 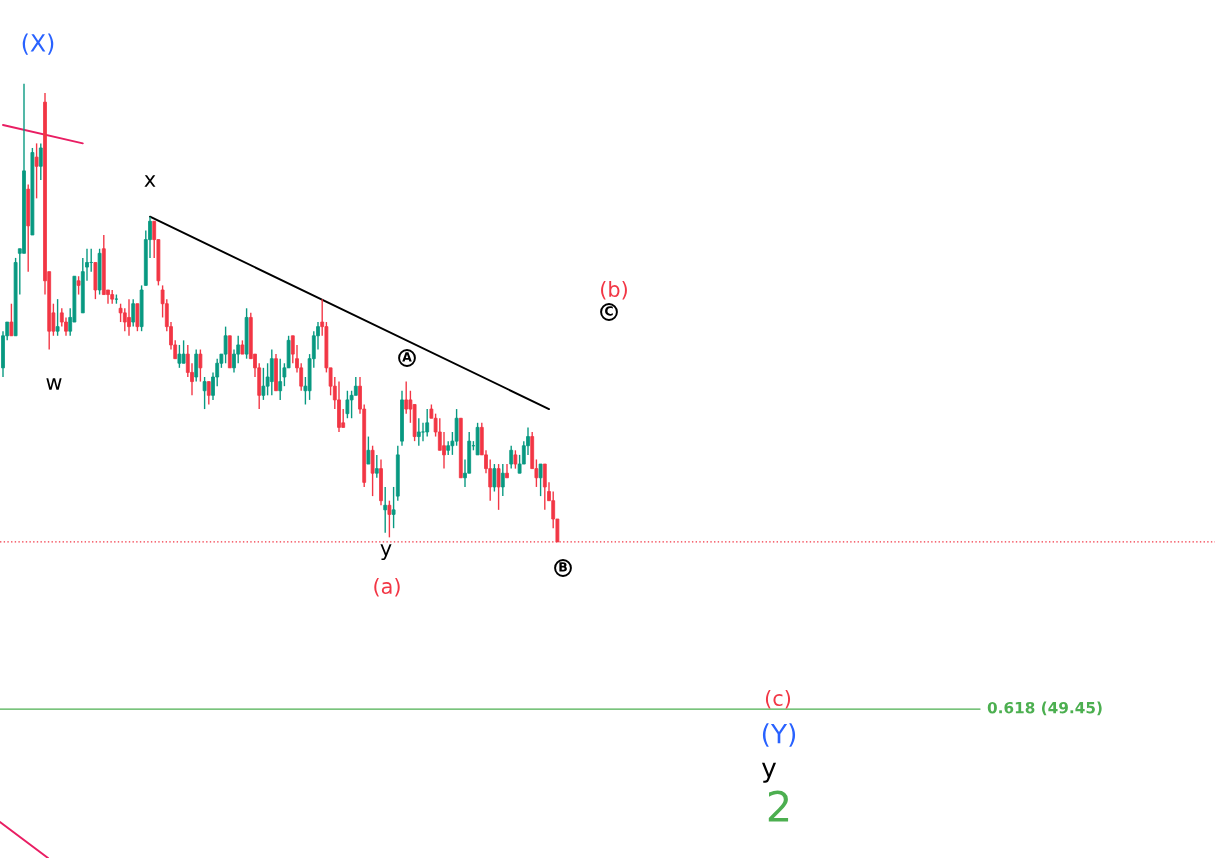 What do you see at coordinates (387, 587) in the screenshot?
I see `text: (a)` at bounding box center [387, 587].